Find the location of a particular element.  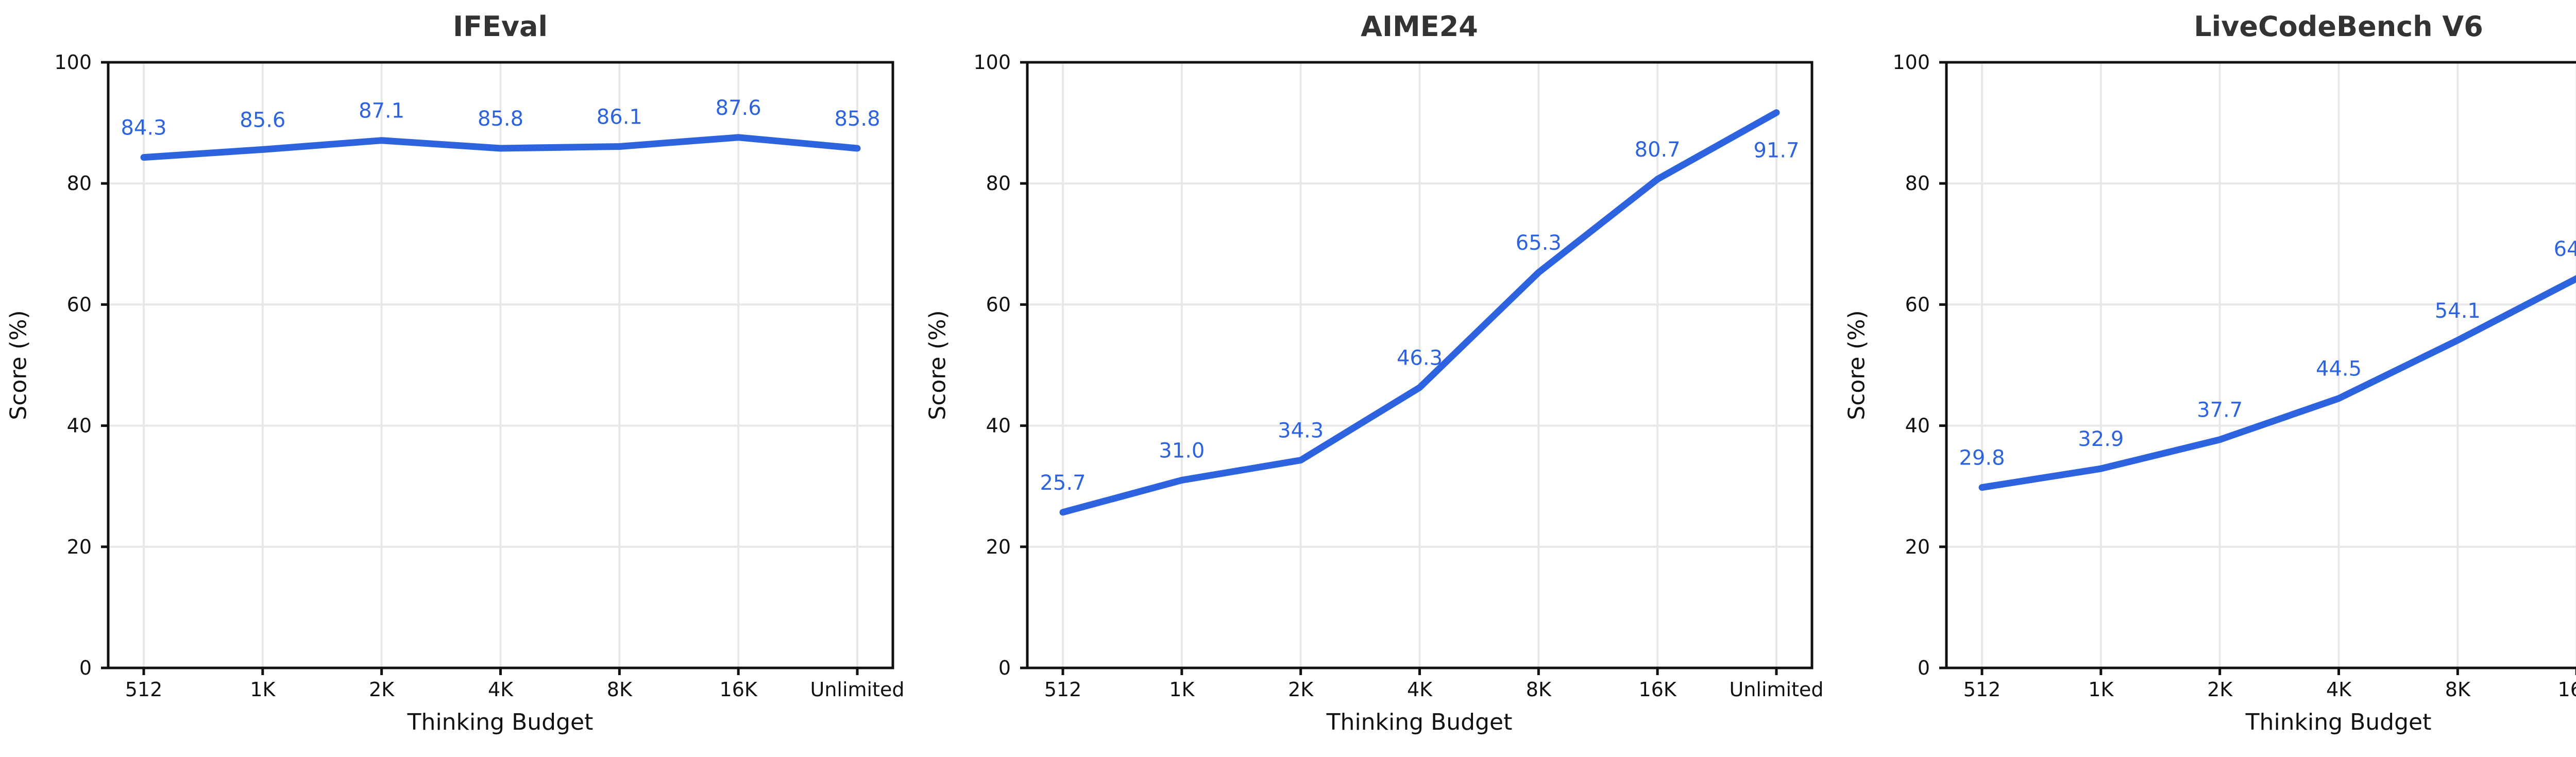

x-axis-label-livecodebench: Thinking Budget is located at coordinates (2338, 722).